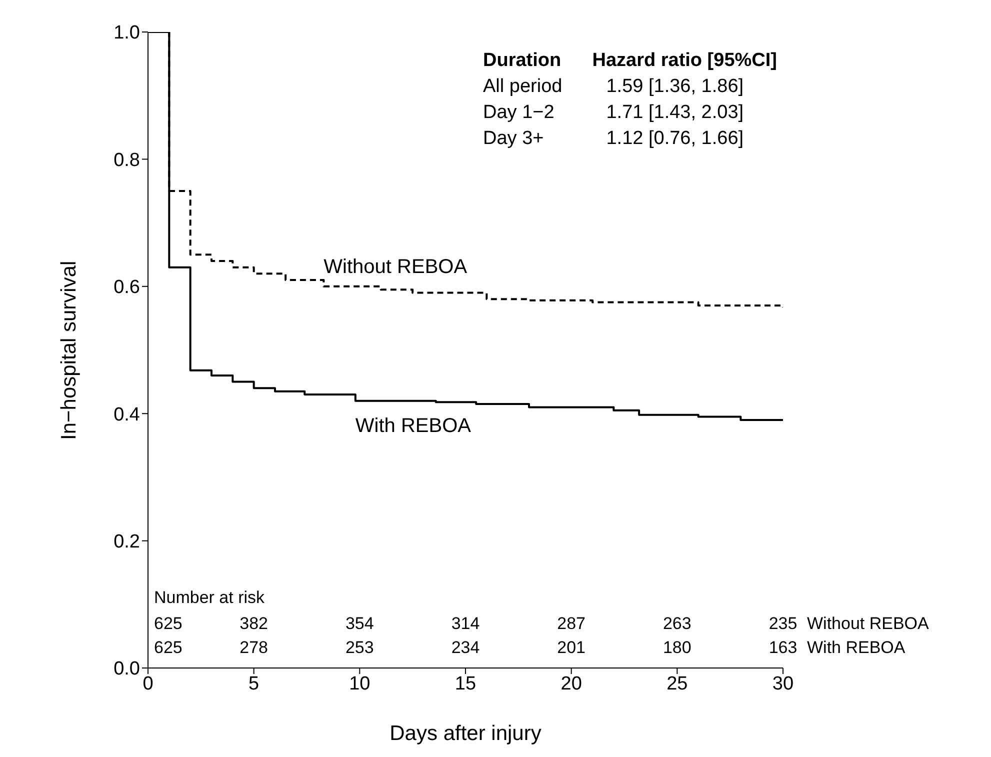  Describe the element at coordinates (127, 669) in the screenshot. I see `y-tick-label: 0.0` at that location.